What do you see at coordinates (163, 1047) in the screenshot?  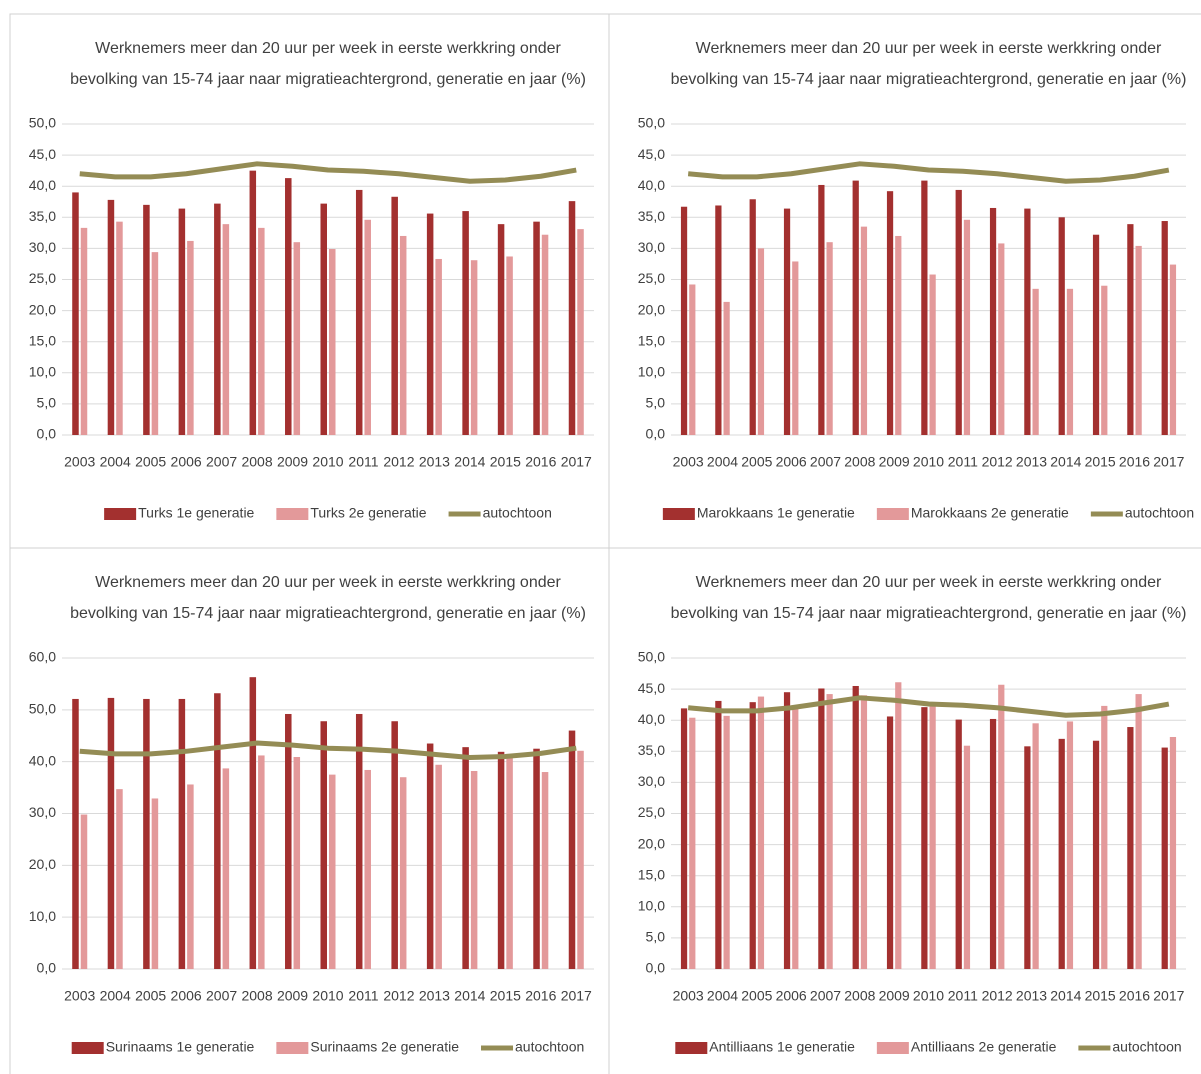 I see `legend-item: Surinaams 1e generatie` at bounding box center [163, 1047].